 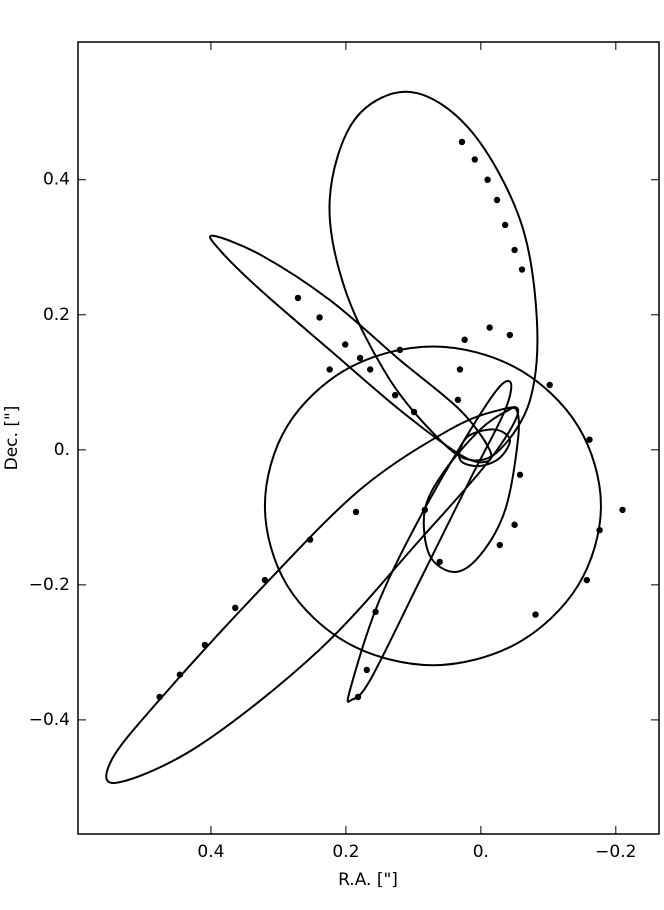 I want to click on y-tick-label: −0.4, so click(x=49, y=720).